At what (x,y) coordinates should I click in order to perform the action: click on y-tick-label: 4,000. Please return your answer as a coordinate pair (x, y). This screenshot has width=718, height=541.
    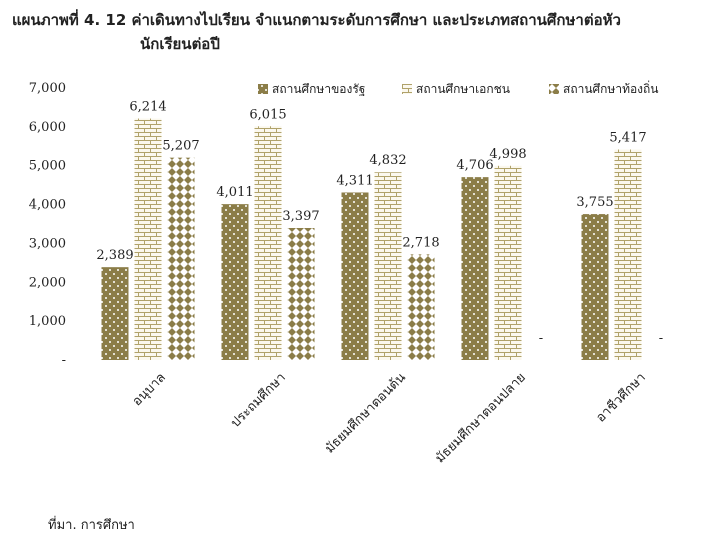
    Looking at the image, I should click on (47, 205).